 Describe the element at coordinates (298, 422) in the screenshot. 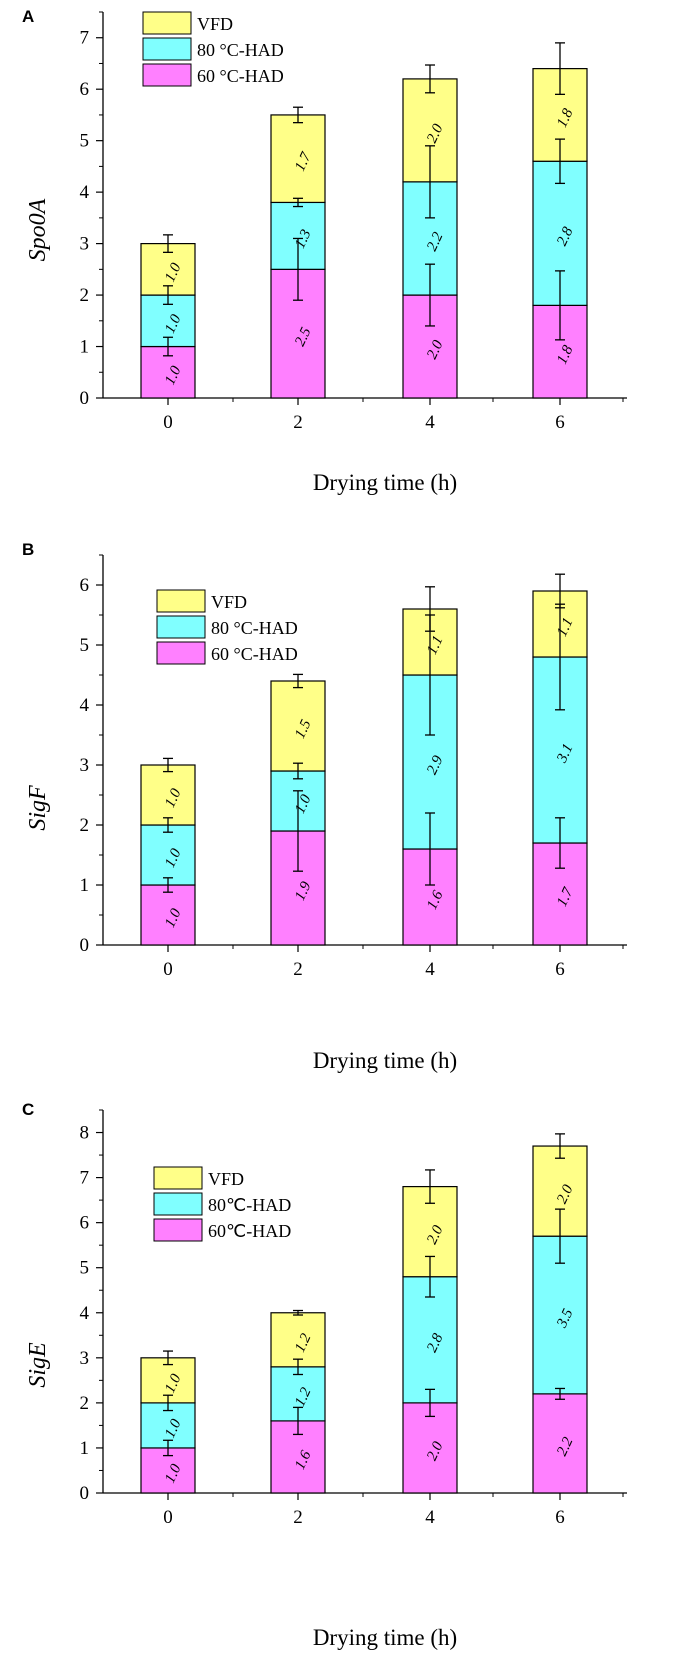

I see `panel-a-x-tick-label: 2` at that location.